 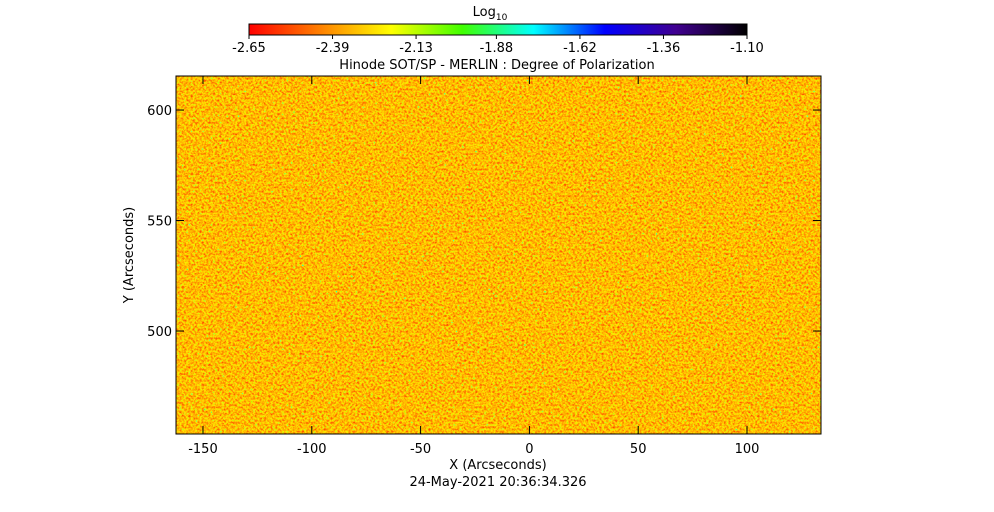 I want to click on date-label: 24-May-2021 20:36:34.326, so click(x=497, y=482).